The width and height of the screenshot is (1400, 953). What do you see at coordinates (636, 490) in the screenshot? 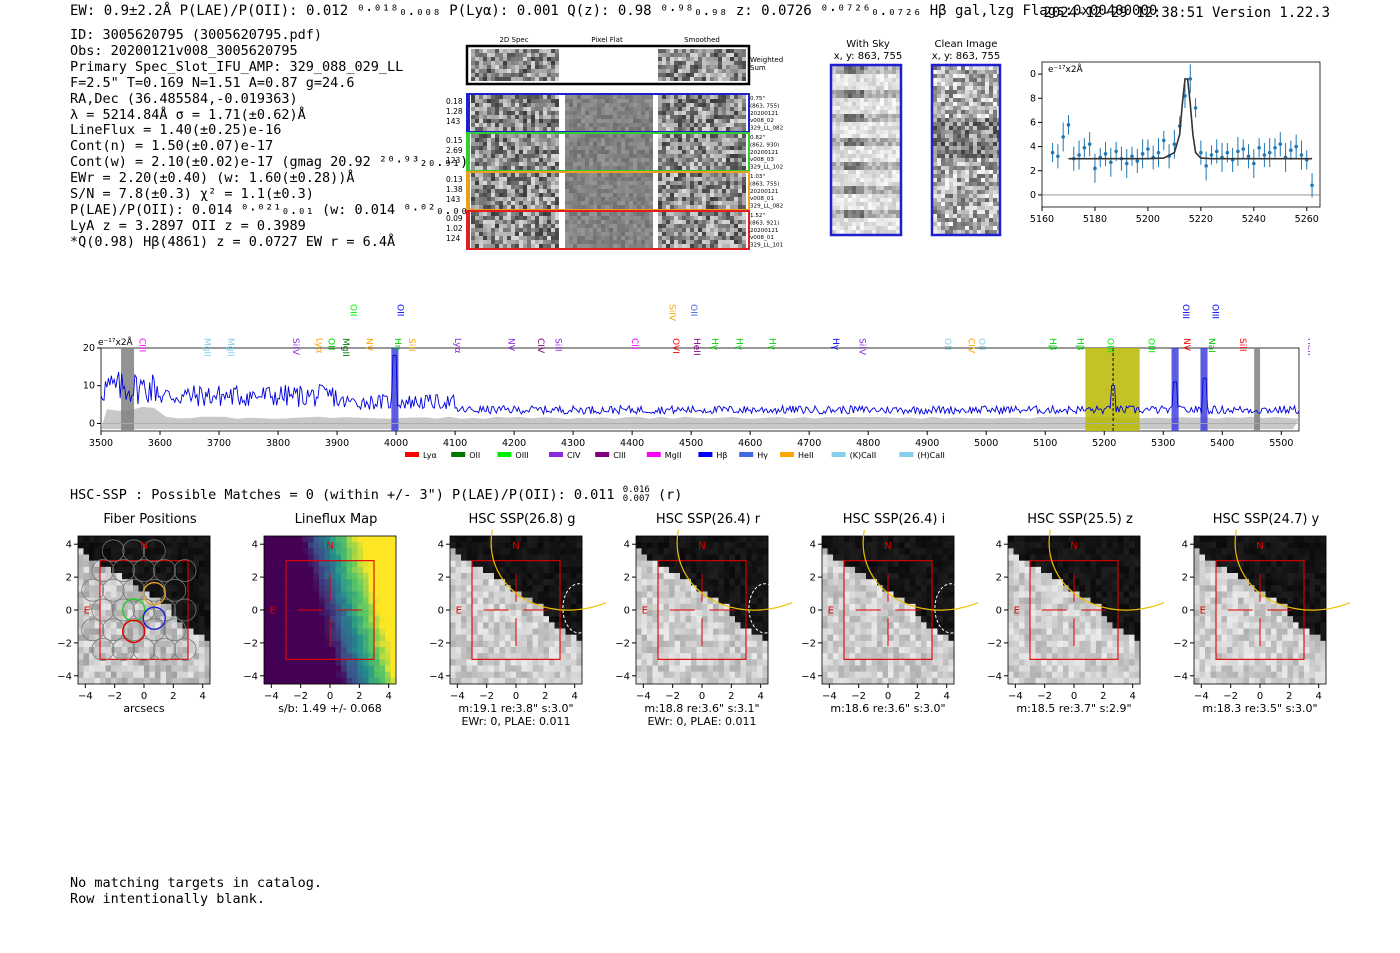
I see `hsc-plae-upper: 0.016` at bounding box center [636, 490].